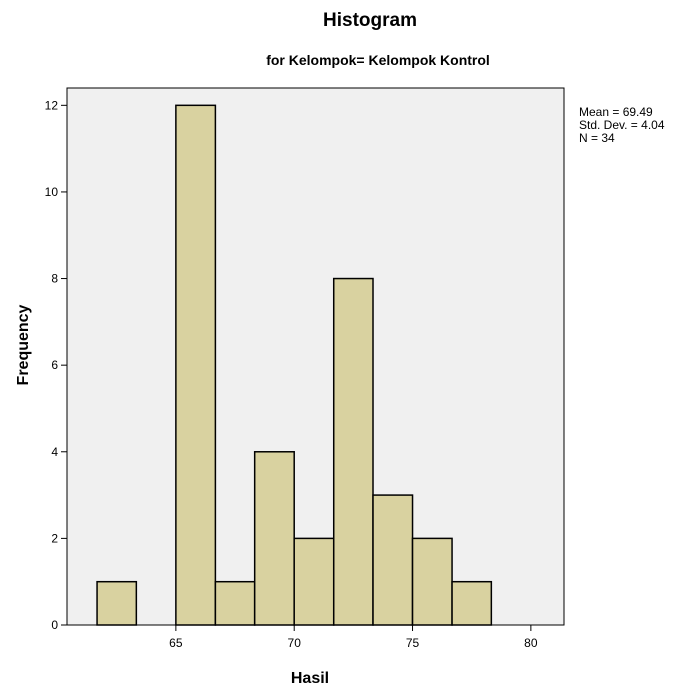  Describe the element at coordinates (176, 643) in the screenshot. I see `x-tick-label: 65` at that location.